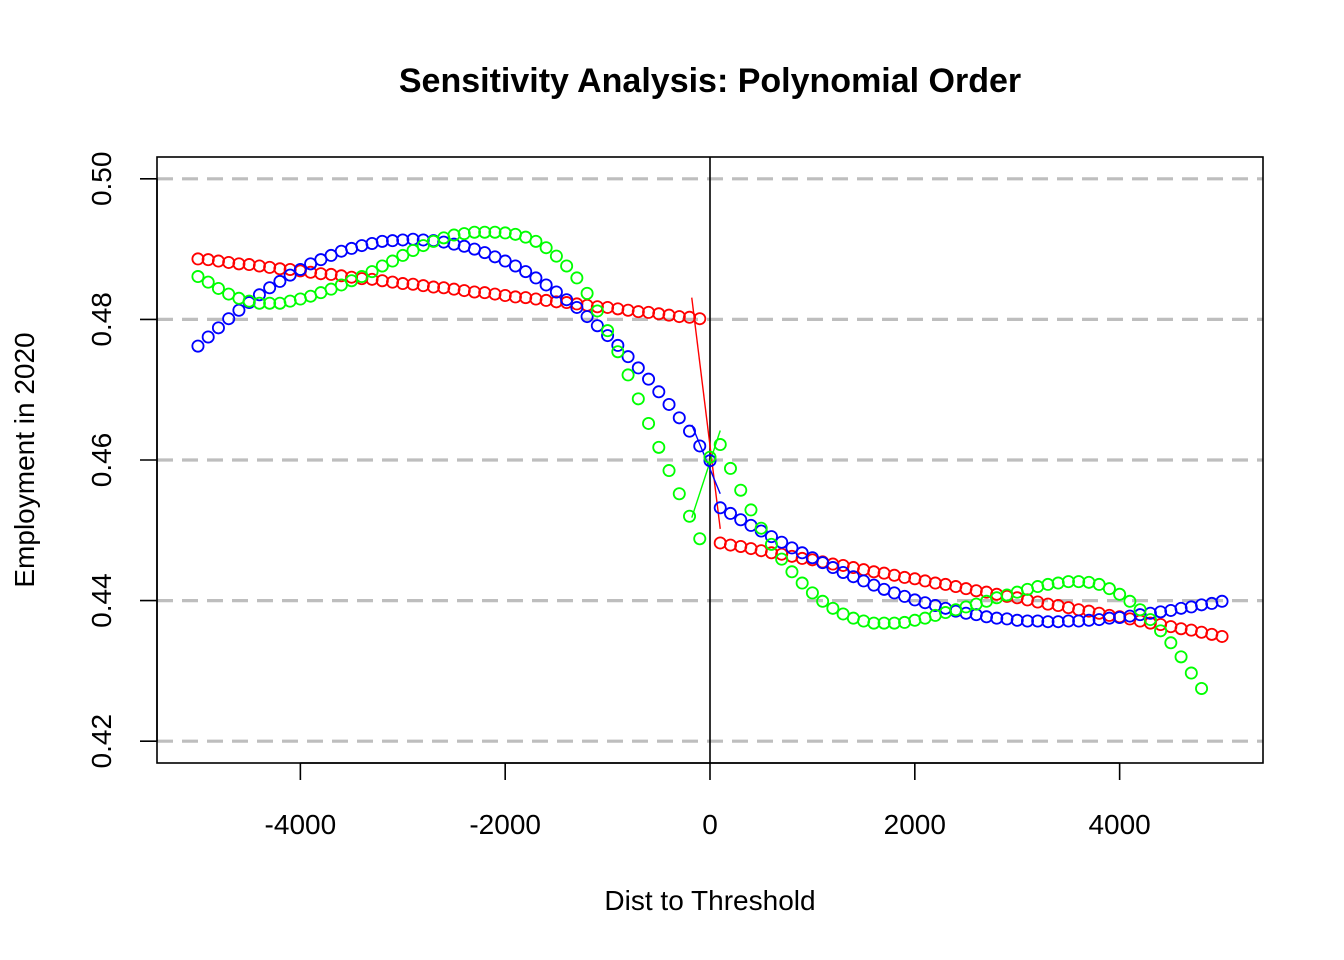 The image size is (1344, 960). Describe the element at coordinates (101, 319) in the screenshot. I see `y-tick-label: 0.48` at that location.